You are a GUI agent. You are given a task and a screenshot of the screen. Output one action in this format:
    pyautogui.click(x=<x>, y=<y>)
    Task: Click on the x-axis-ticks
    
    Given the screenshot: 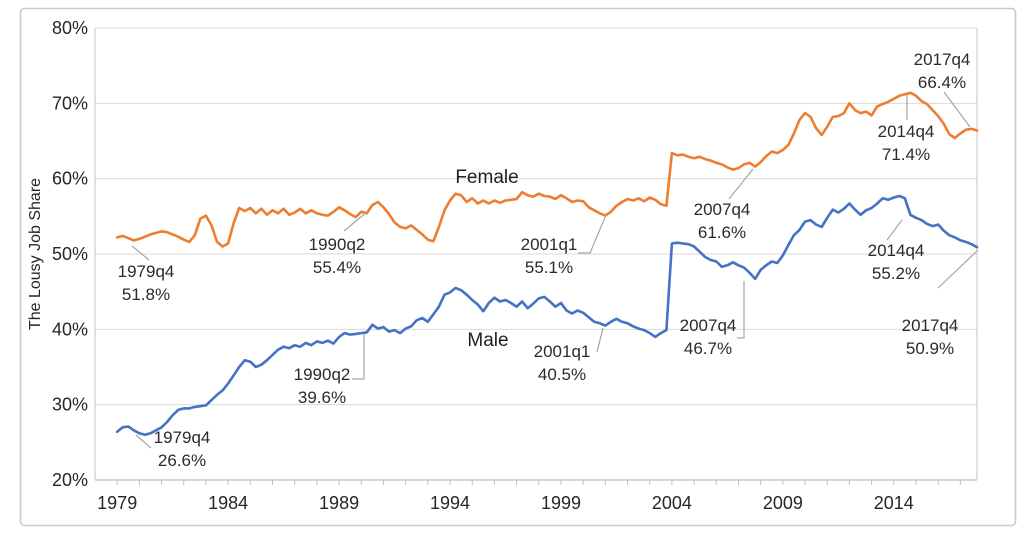 What is the action you would take?
    pyautogui.click(x=538, y=482)
    